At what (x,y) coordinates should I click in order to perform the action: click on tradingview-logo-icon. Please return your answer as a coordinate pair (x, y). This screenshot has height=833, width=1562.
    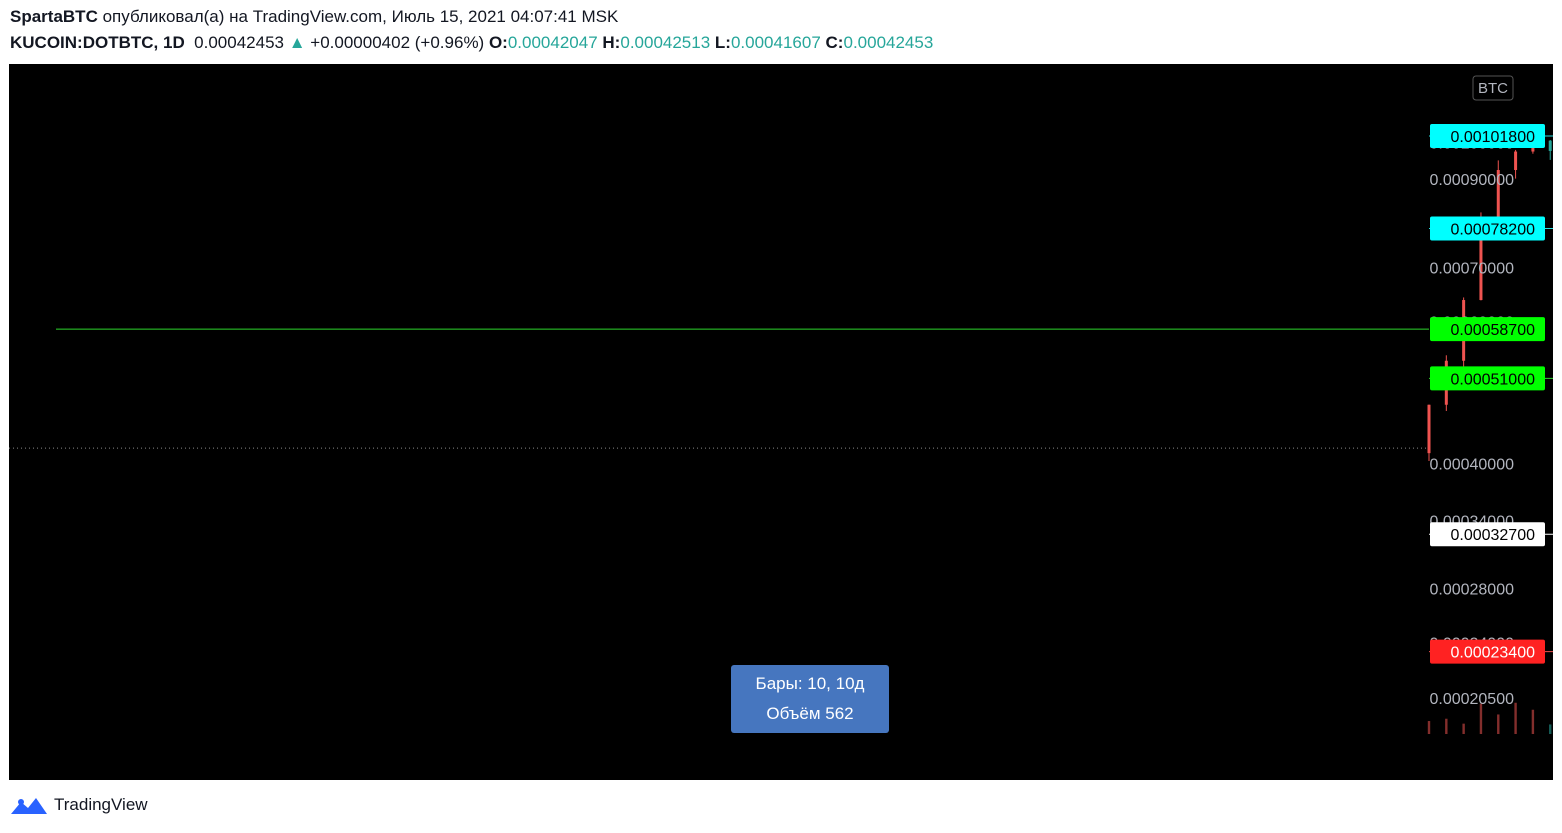
    Looking at the image, I should click on (29, 805).